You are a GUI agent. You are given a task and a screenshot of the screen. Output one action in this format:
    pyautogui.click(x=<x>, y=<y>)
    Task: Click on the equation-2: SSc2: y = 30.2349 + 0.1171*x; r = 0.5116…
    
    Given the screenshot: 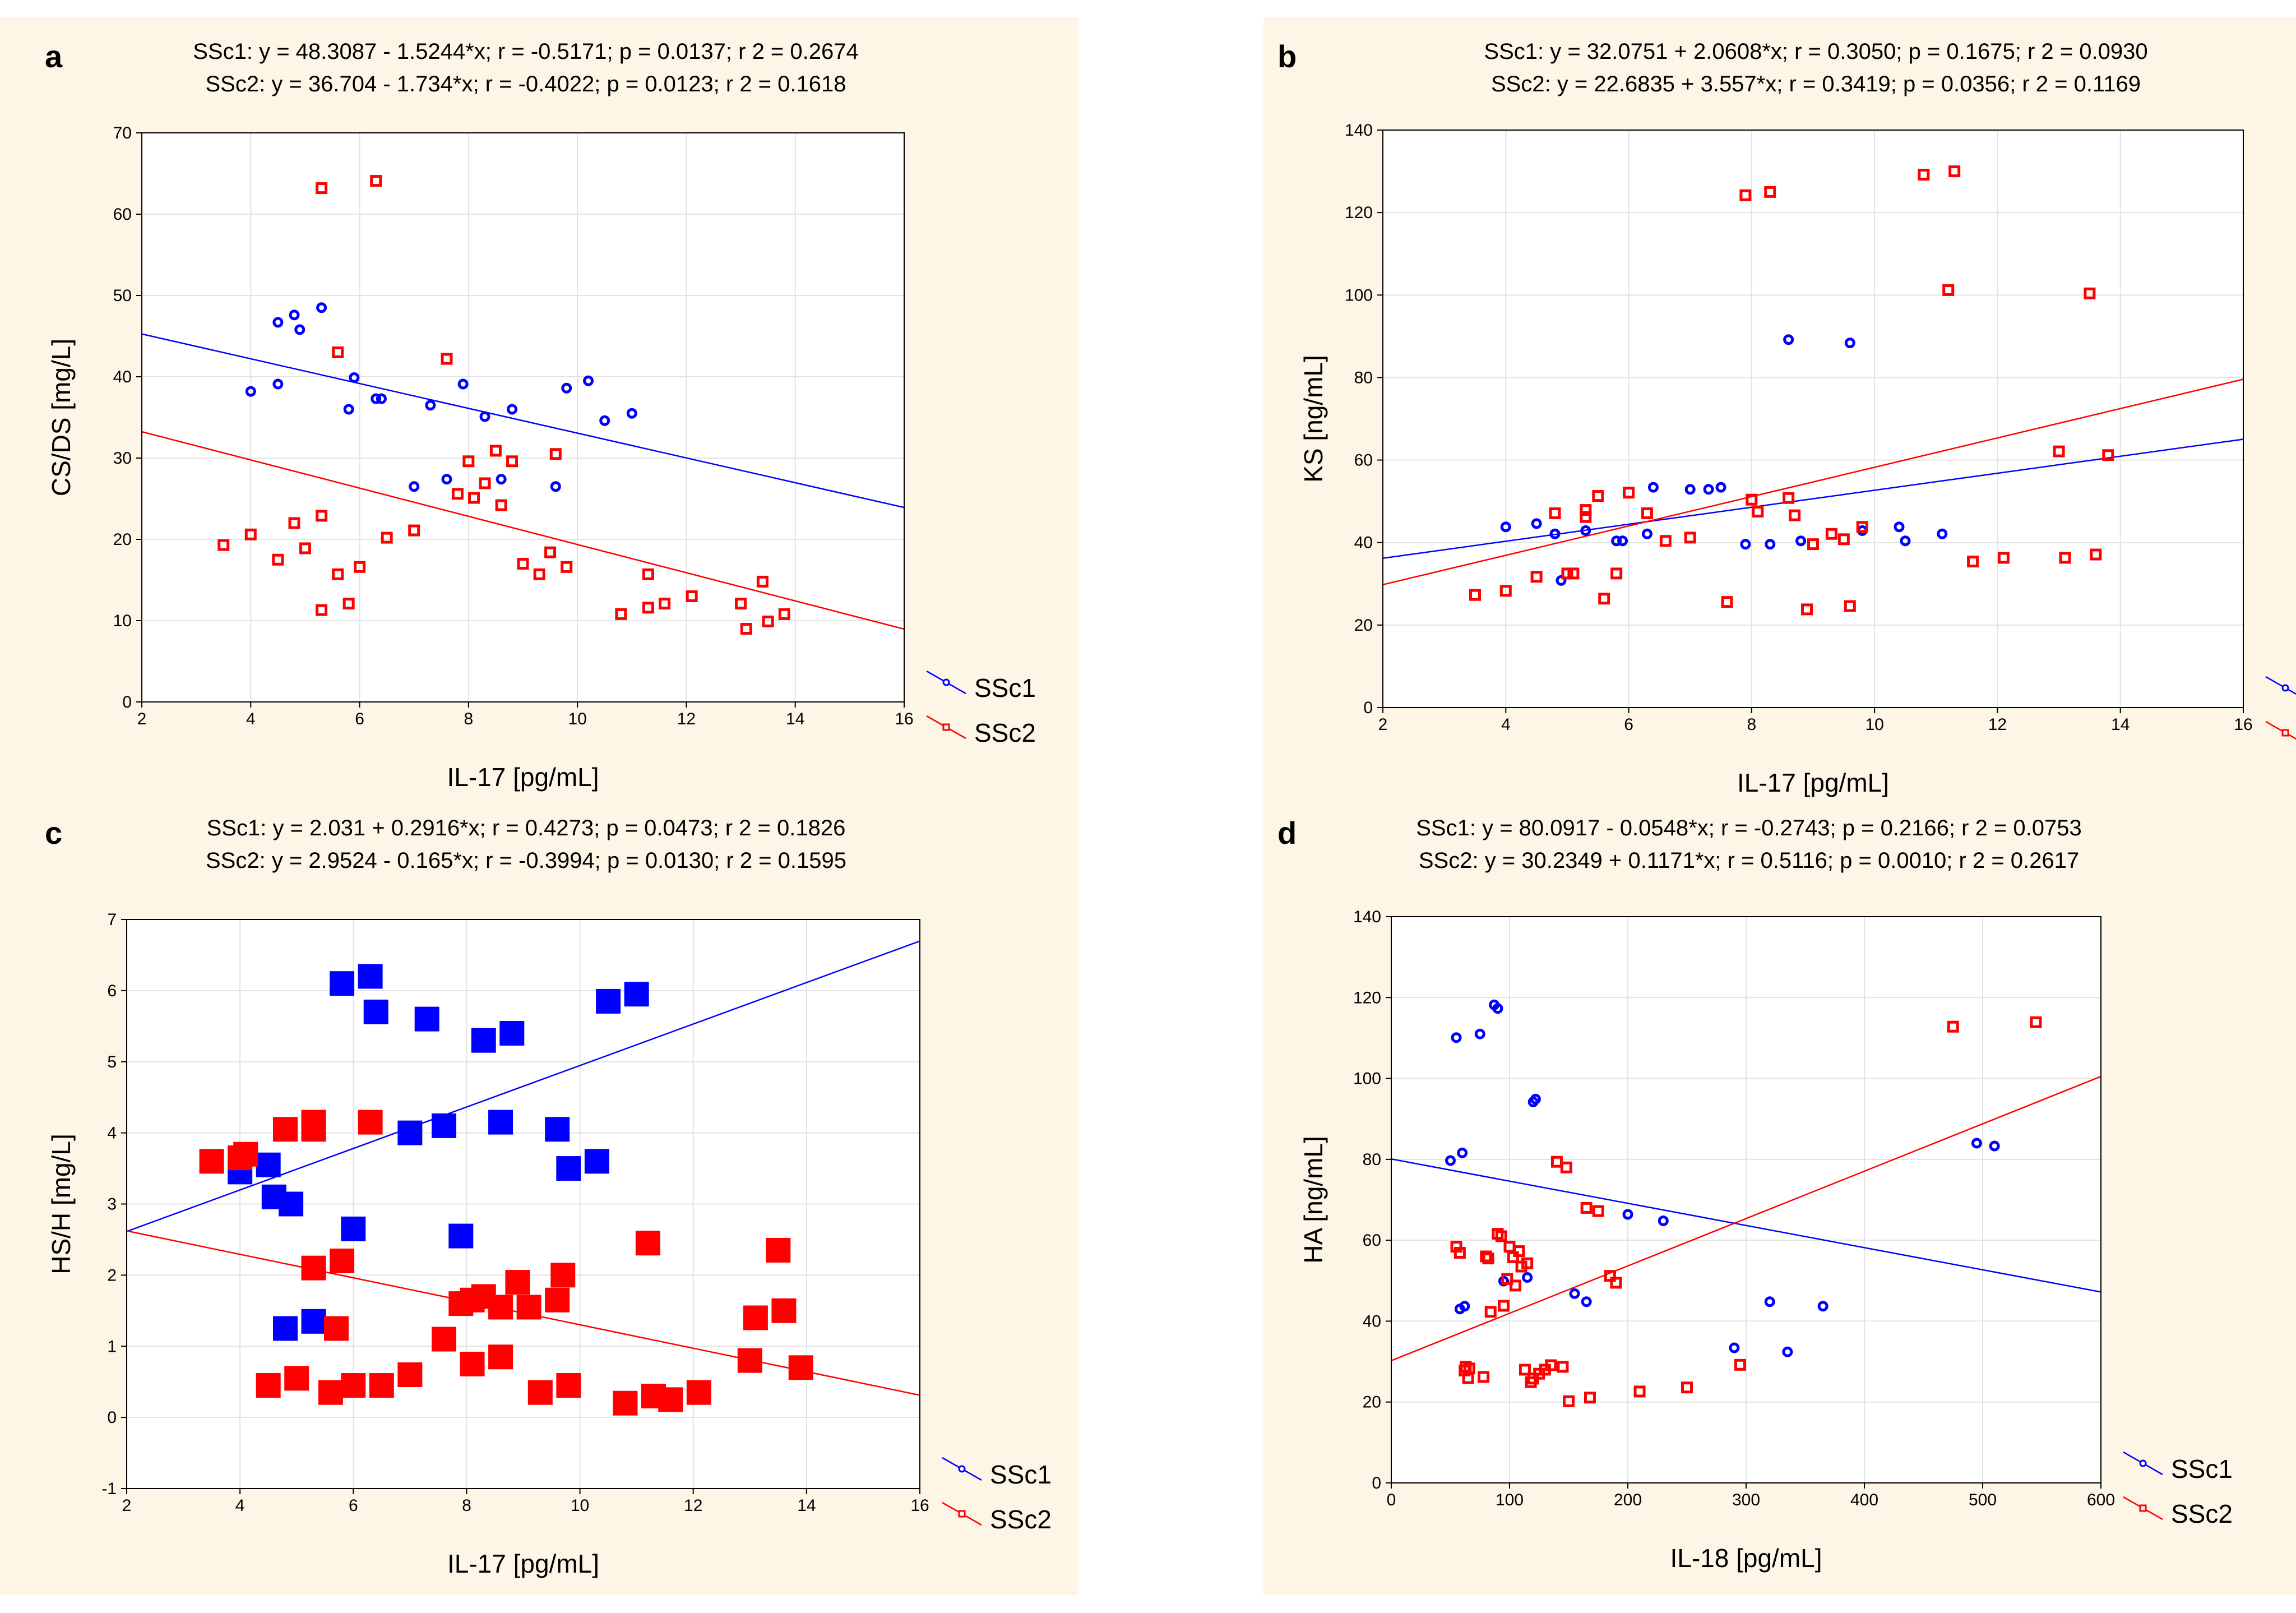 What is the action you would take?
    pyautogui.click(x=1749, y=860)
    